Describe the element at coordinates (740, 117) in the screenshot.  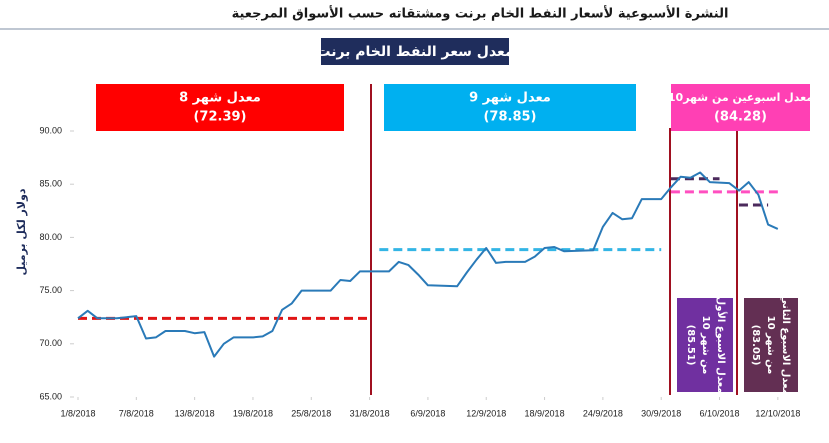
I see `average-value: (84.28)` at that location.